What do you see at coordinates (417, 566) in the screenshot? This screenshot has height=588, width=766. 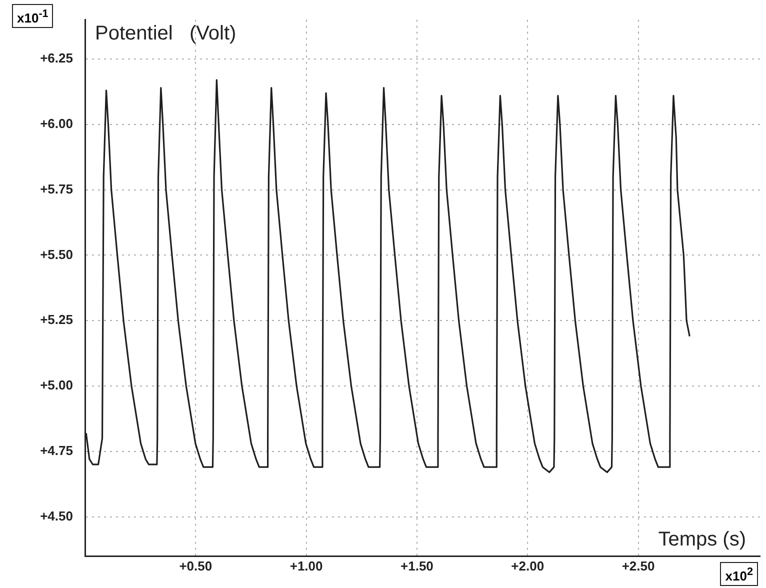 I see `x-tick-label: +1.50` at bounding box center [417, 566].